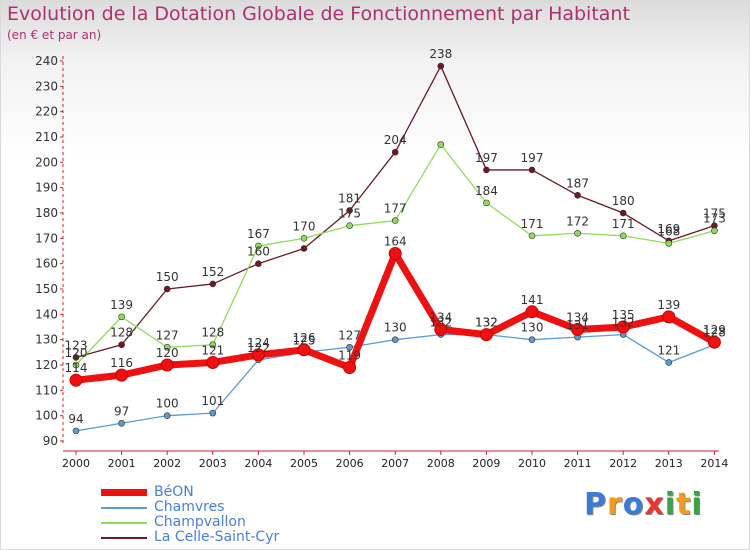  Describe the element at coordinates (258, 463) in the screenshot. I see `x-tick-label: 2004` at that location.